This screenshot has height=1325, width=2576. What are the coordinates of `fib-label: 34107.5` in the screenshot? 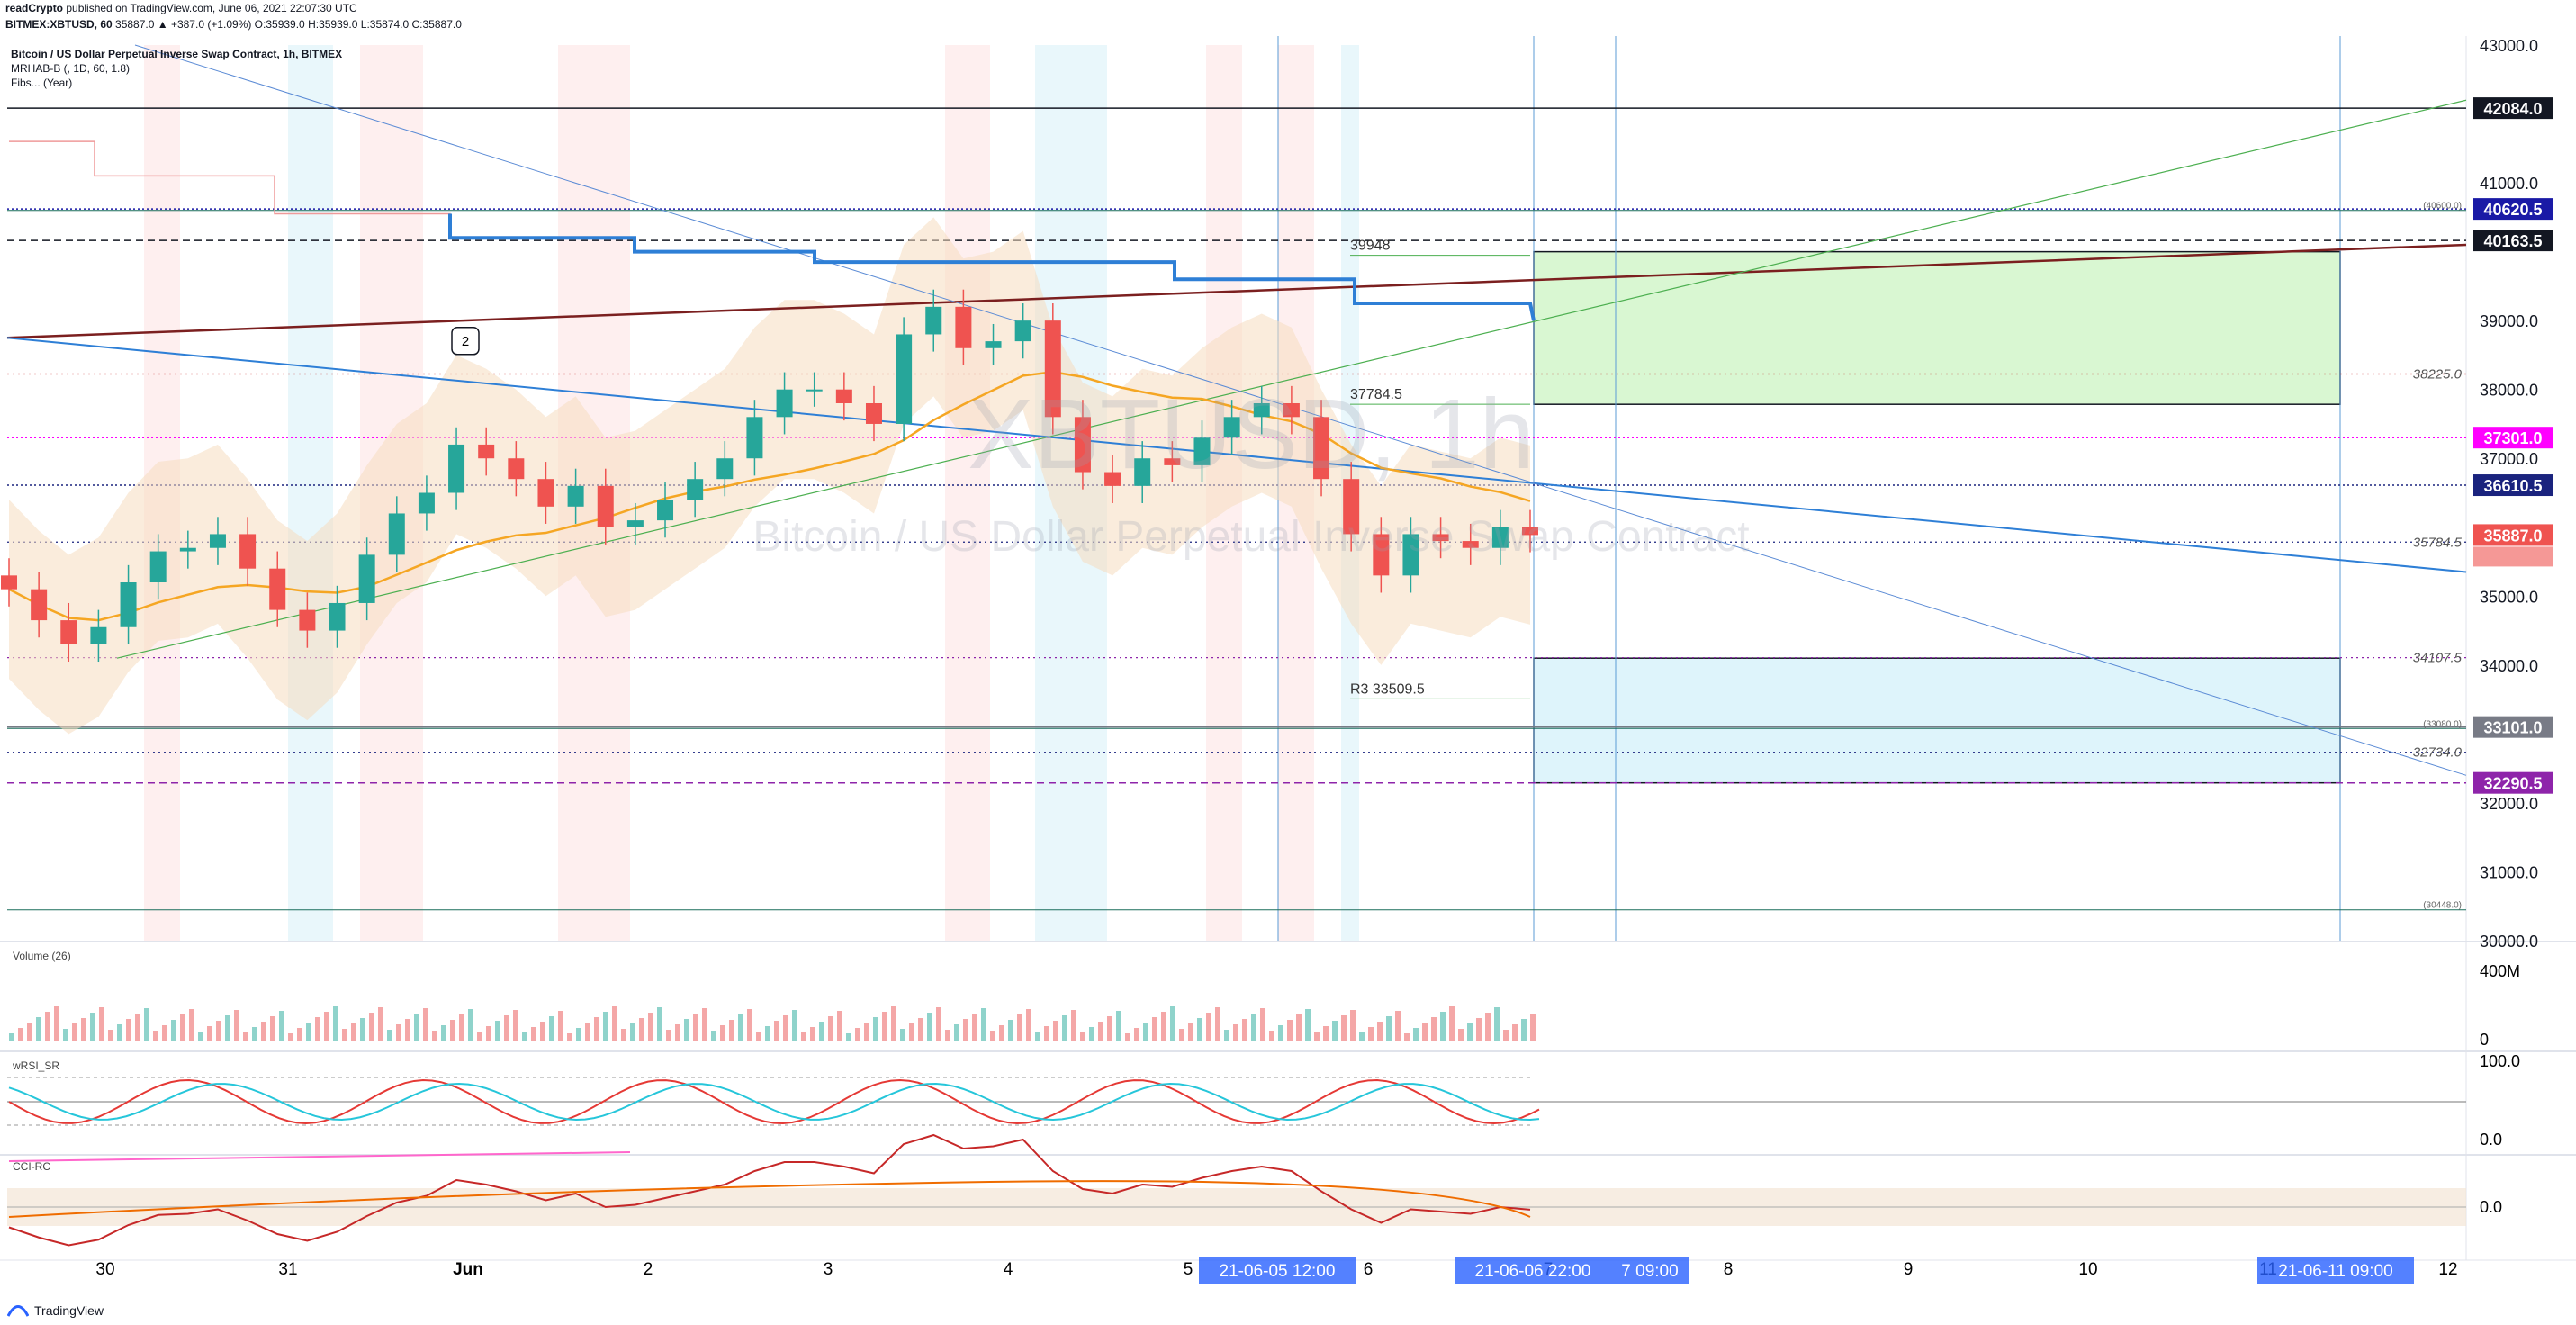 It's located at (2438, 658).